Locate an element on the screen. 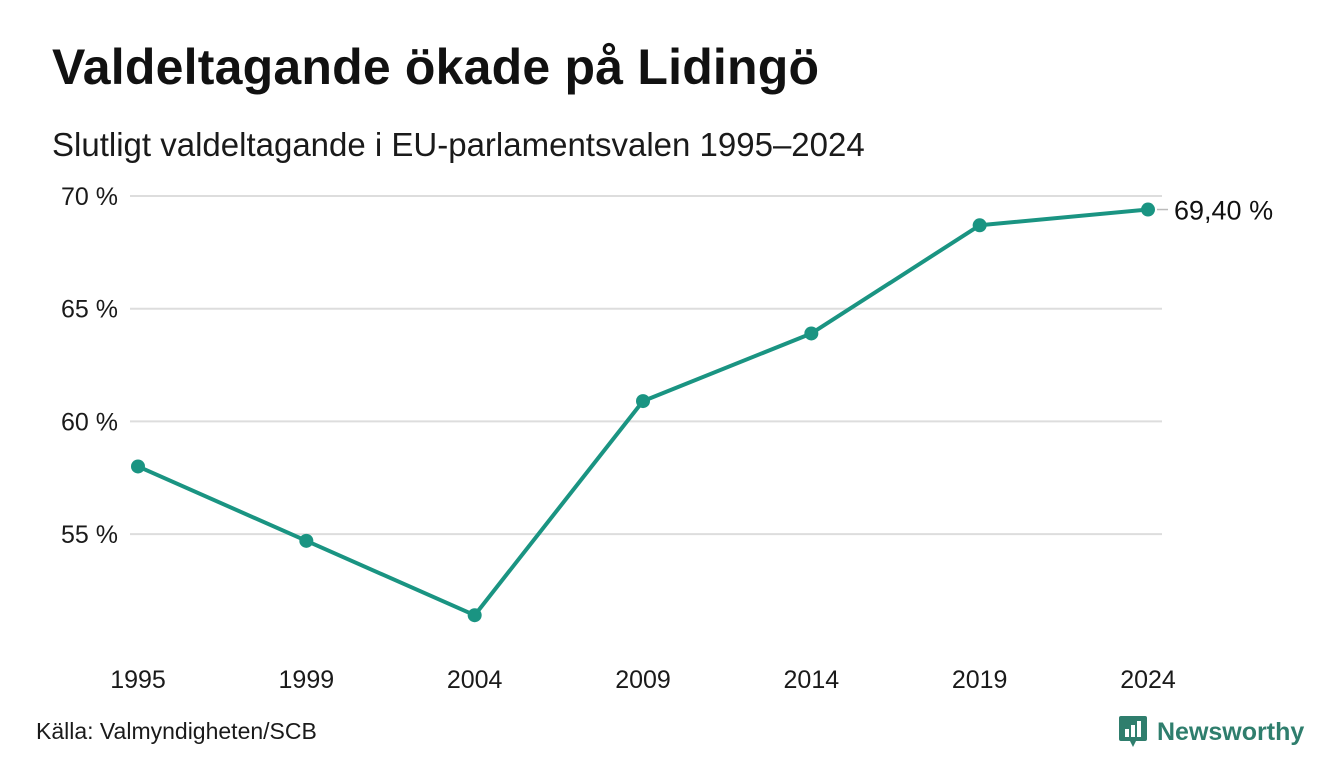  source-note: Källa: Valmyndigheten/SCB is located at coordinates (176, 731).